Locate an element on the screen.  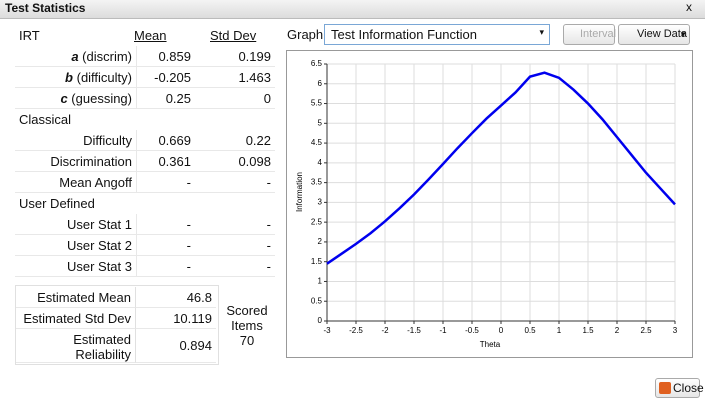
x-tick-label: 2 is located at coordinates (617, 330).